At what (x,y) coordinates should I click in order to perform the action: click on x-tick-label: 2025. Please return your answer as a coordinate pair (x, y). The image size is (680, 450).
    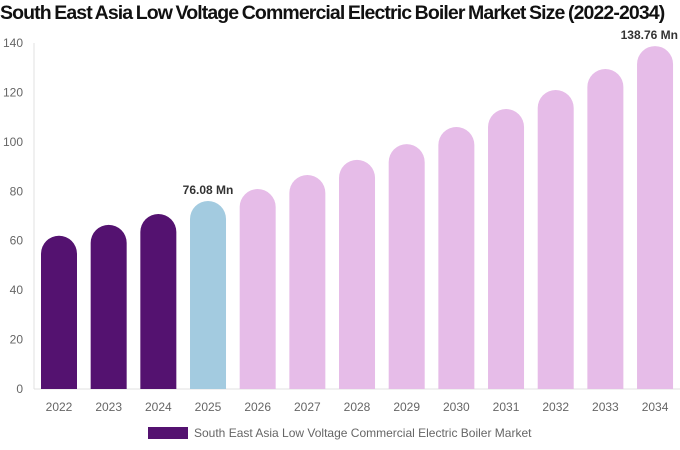
    Looking at the image, I should click on (208, 407).